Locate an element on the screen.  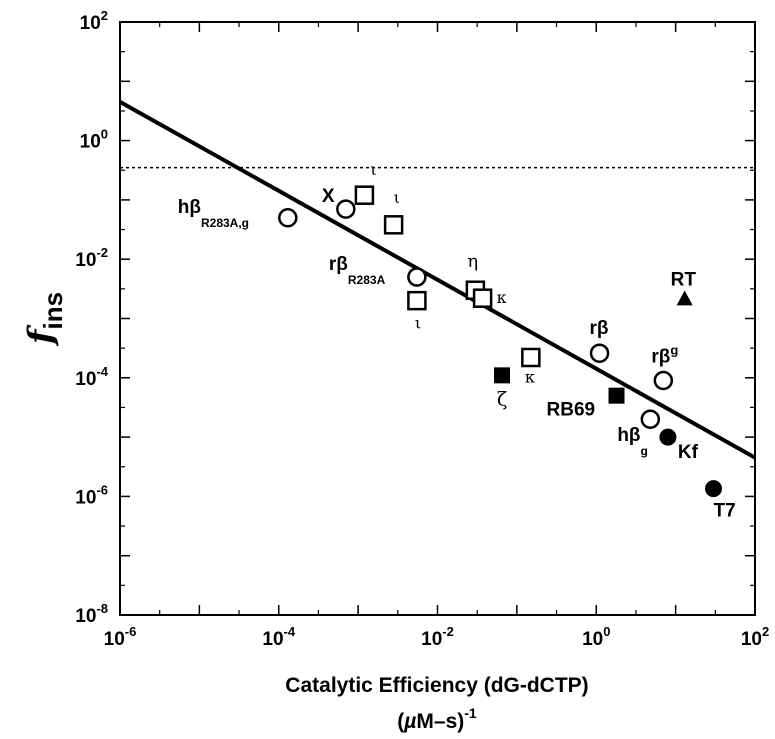
point-label: RB69 is located at coordinates (571, 410).